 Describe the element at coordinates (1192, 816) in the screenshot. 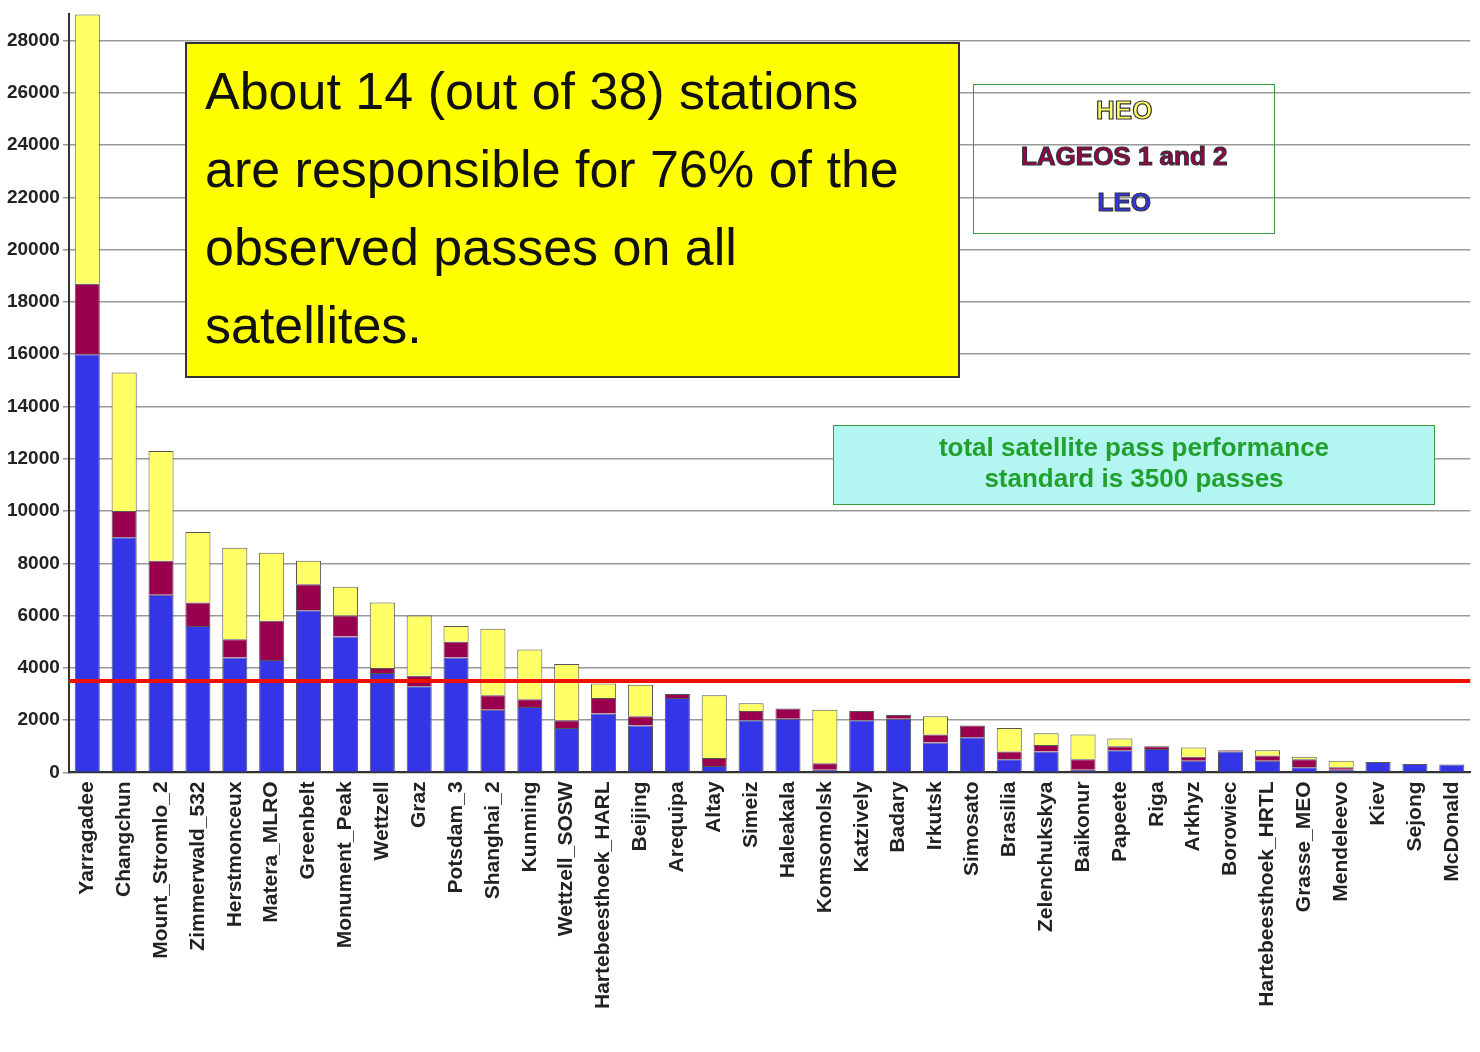

I see `x-tick-label: Arkhyz` at that location.